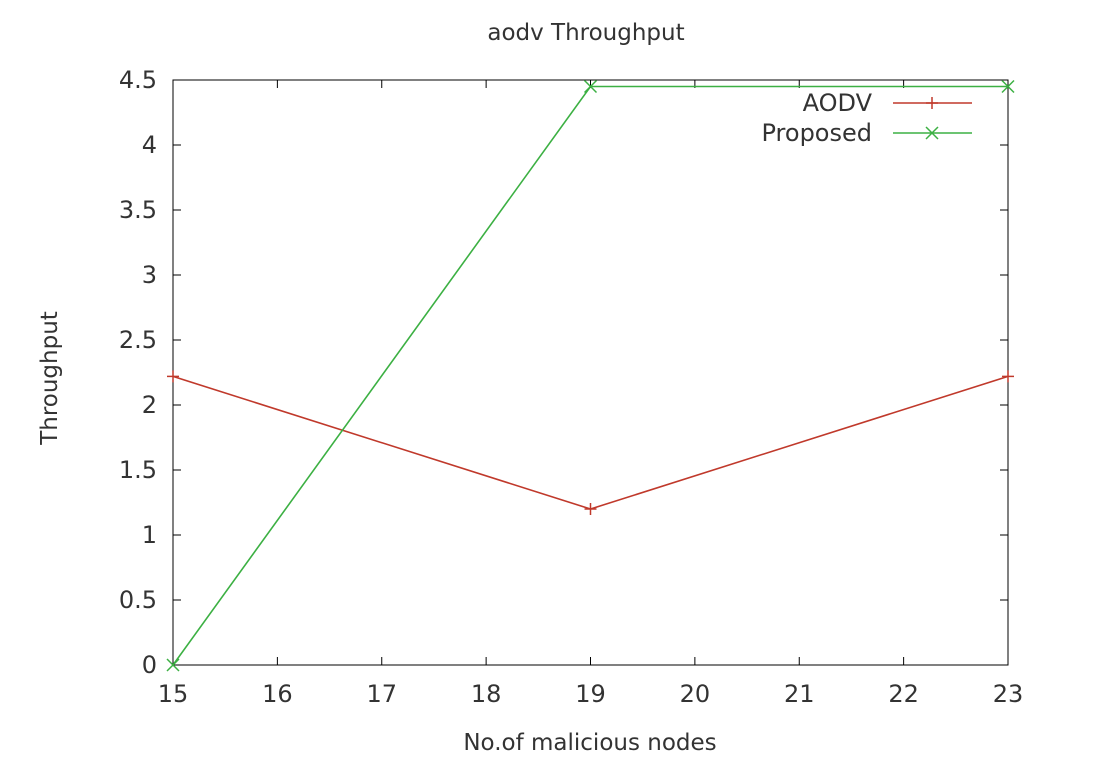 The image size is (1102, 778). Describe the element at coordinates (138, 80) in the screenshot. I see `y-tick-label: 4.5` at that location.